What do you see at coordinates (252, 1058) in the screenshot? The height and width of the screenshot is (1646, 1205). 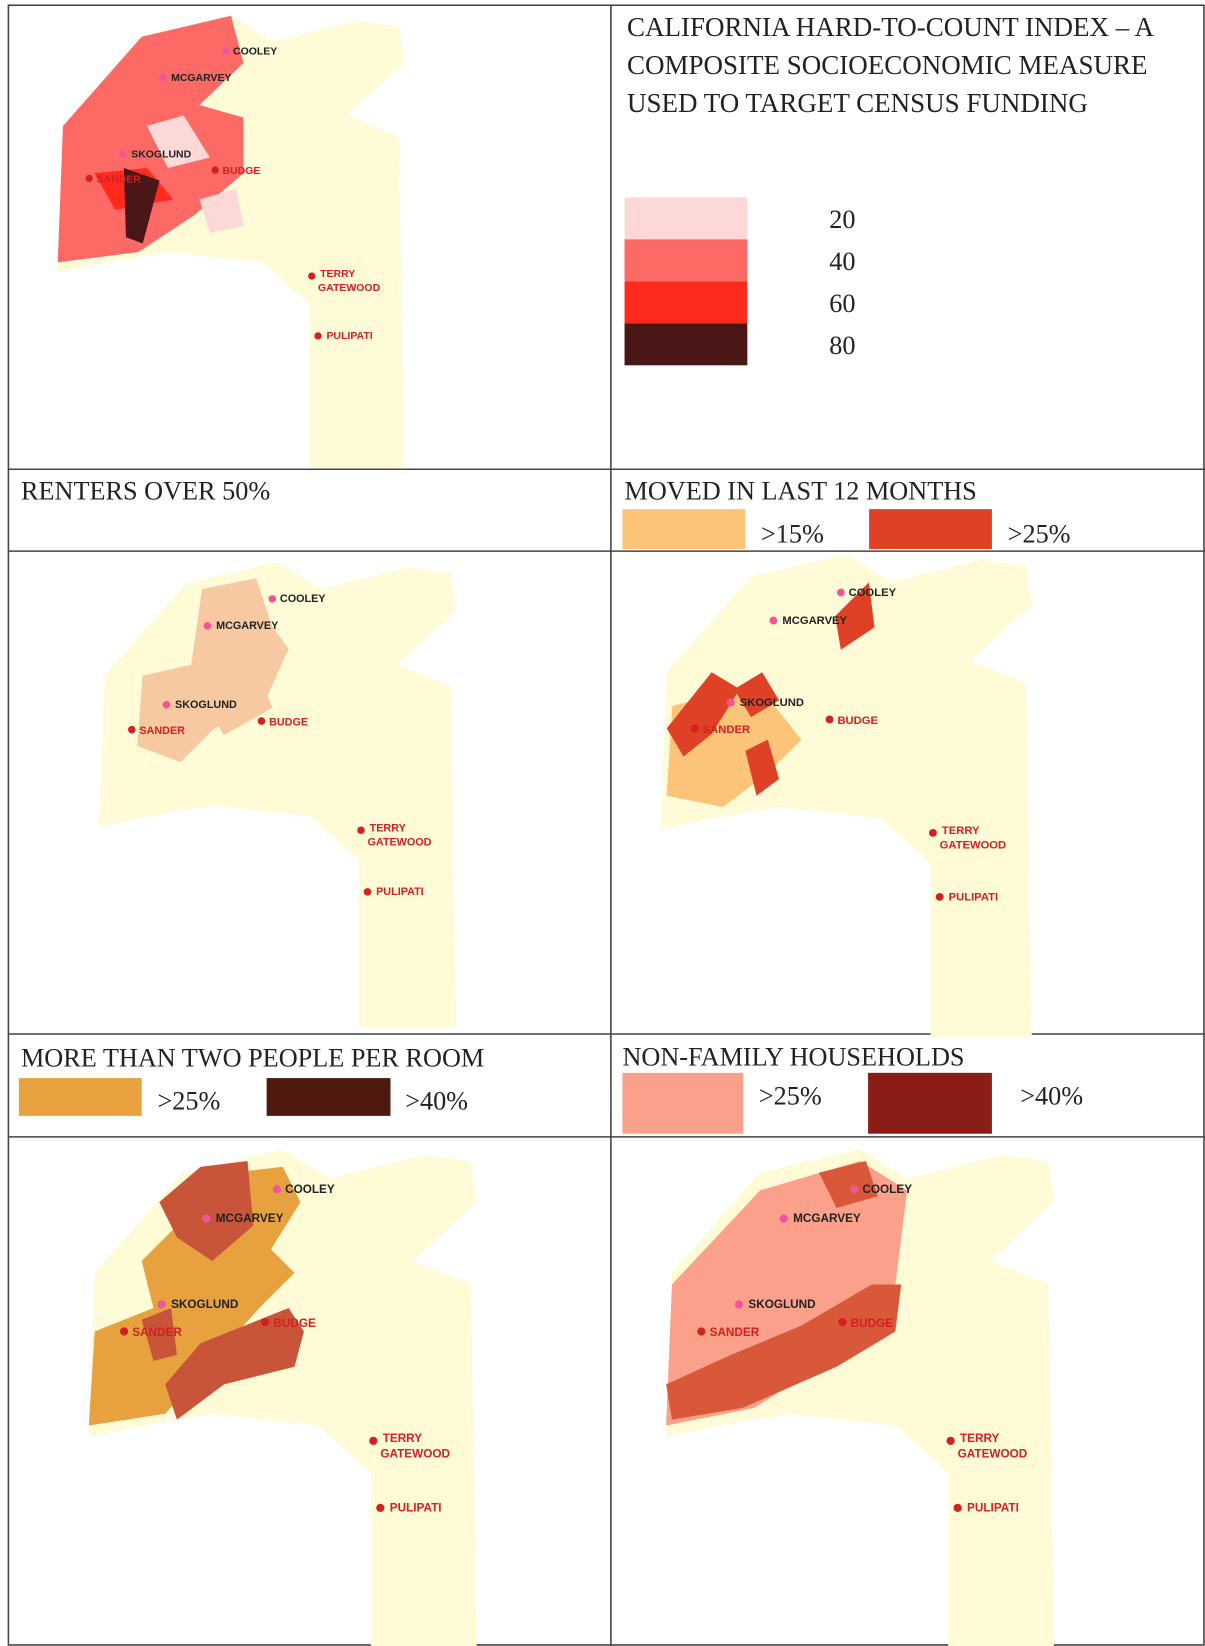 I see `panel-title: MORE THAN TWO PEOPLE PER ROOM` at bounding box center [252, 1058].